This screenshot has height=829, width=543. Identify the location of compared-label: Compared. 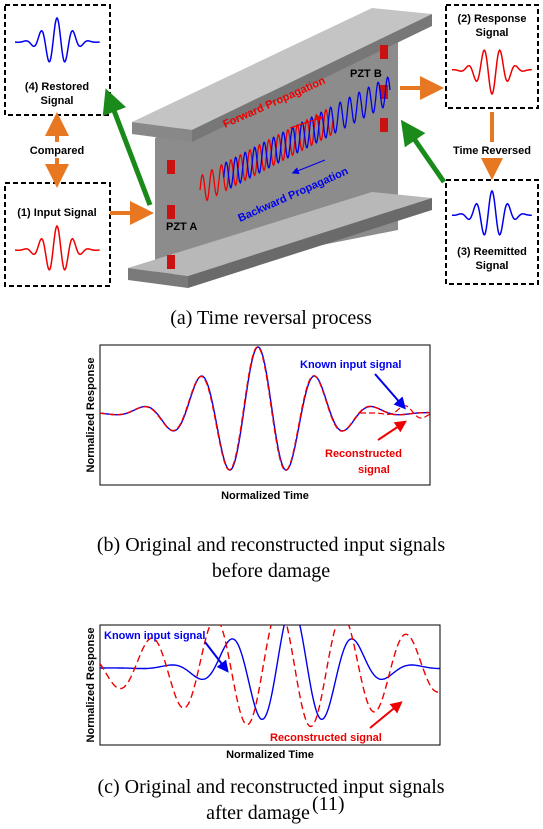
(57, 151).